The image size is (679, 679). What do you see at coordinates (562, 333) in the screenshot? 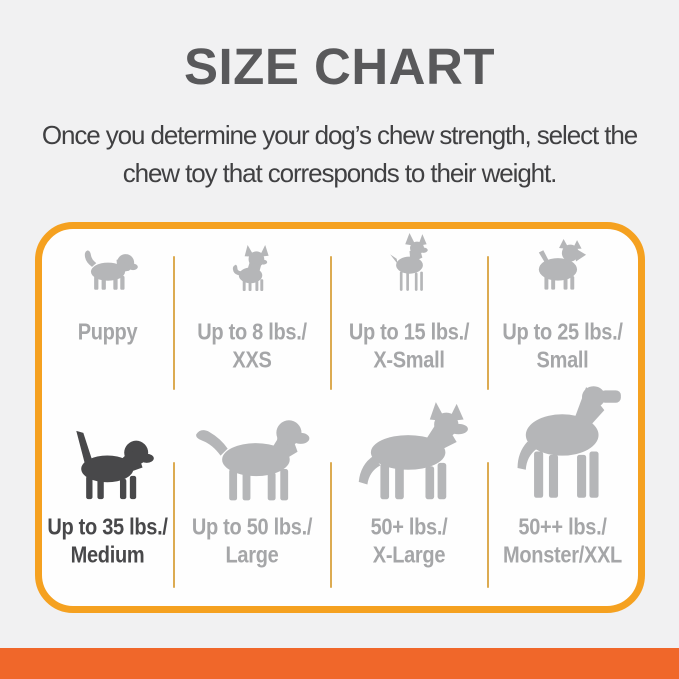
I see `size-label-line1: Up to 25 lbs./` at bounding box center [562, 333].